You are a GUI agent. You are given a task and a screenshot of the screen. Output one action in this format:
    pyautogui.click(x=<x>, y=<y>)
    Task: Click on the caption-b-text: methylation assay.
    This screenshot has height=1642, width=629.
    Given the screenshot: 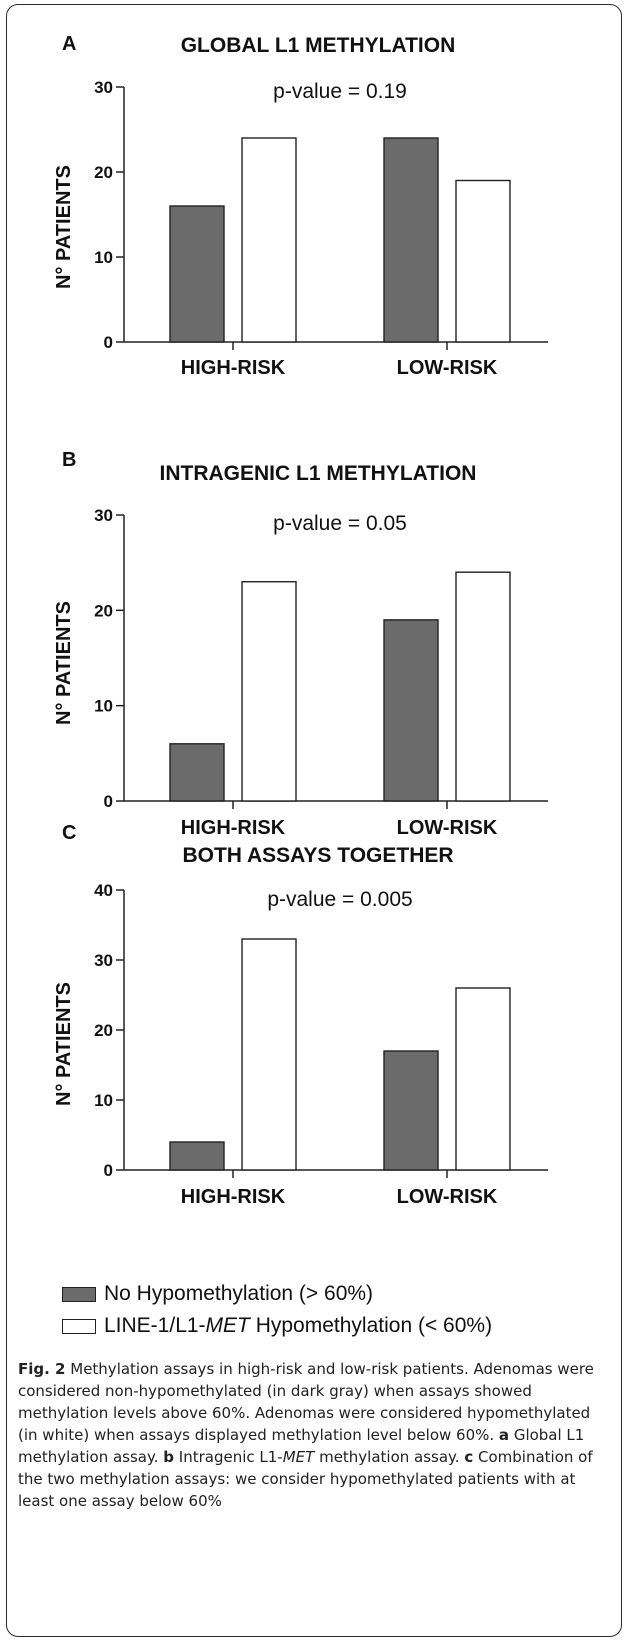 What is the action you would take?
    pyautogui.click(x=389, y=1457)
    